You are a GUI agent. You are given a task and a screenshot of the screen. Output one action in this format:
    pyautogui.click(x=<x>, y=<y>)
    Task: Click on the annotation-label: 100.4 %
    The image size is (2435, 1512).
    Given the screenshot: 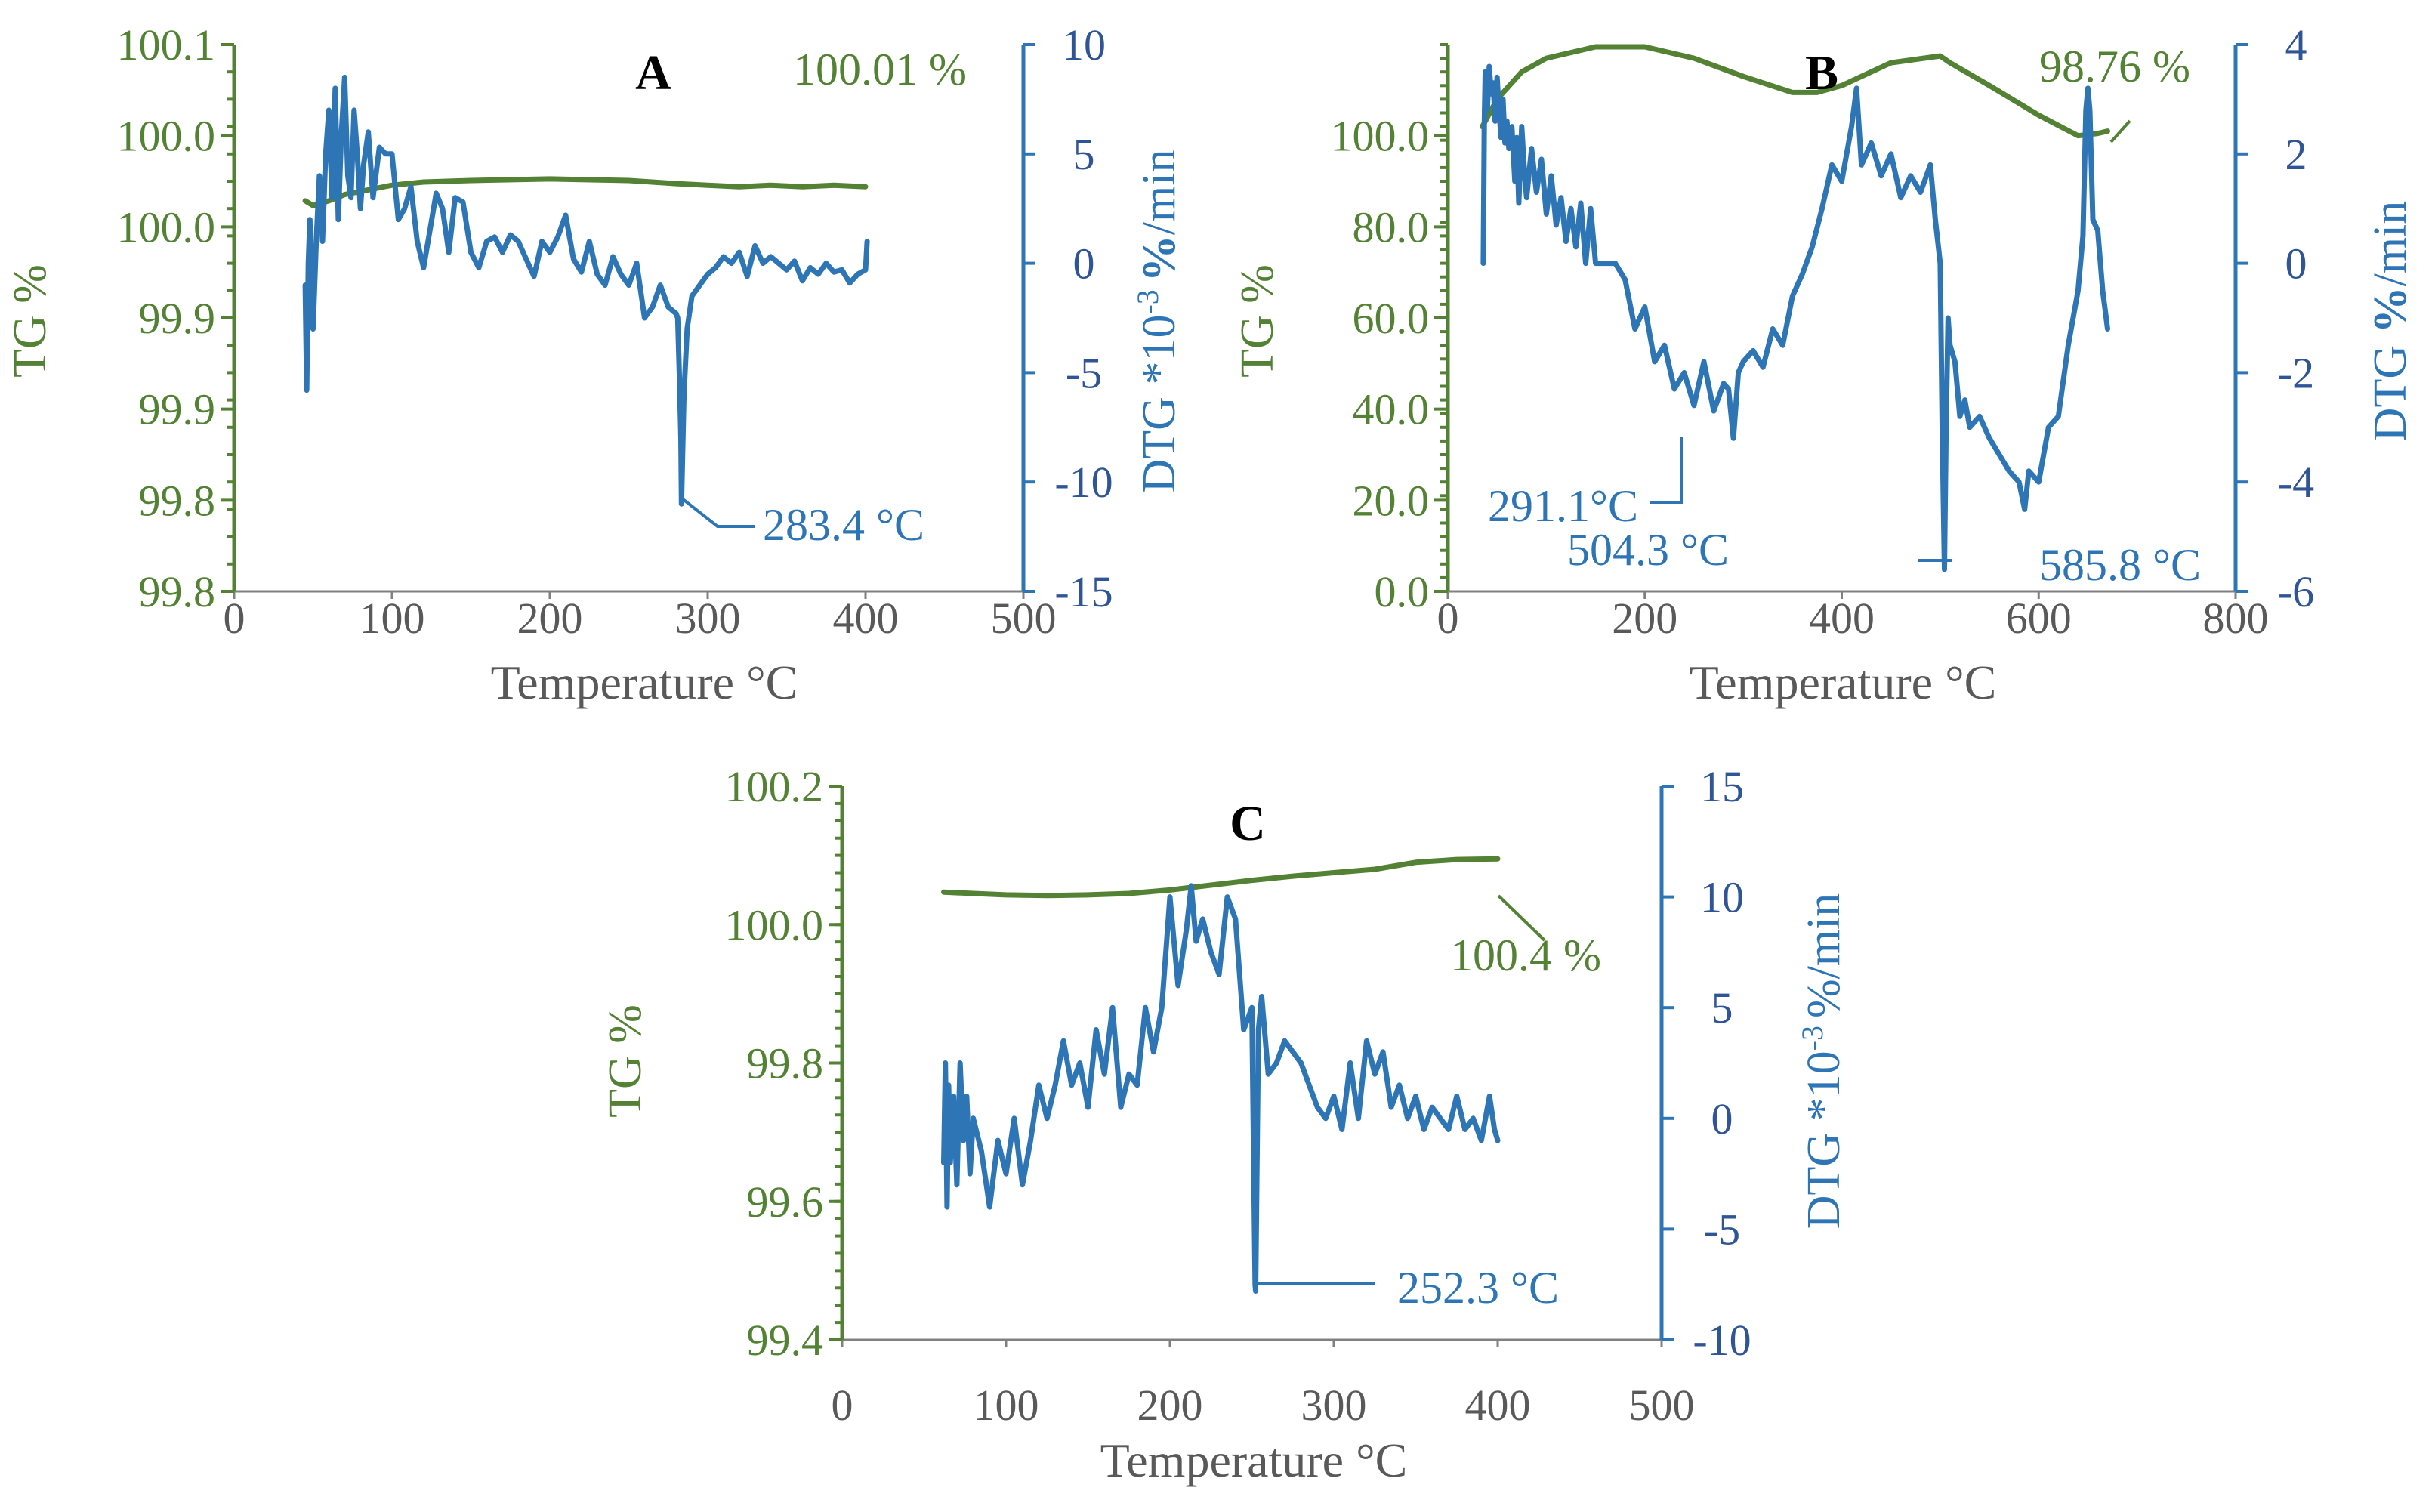 What is the action you would take?
    pyautogui.click(x=1525, y=955)
    